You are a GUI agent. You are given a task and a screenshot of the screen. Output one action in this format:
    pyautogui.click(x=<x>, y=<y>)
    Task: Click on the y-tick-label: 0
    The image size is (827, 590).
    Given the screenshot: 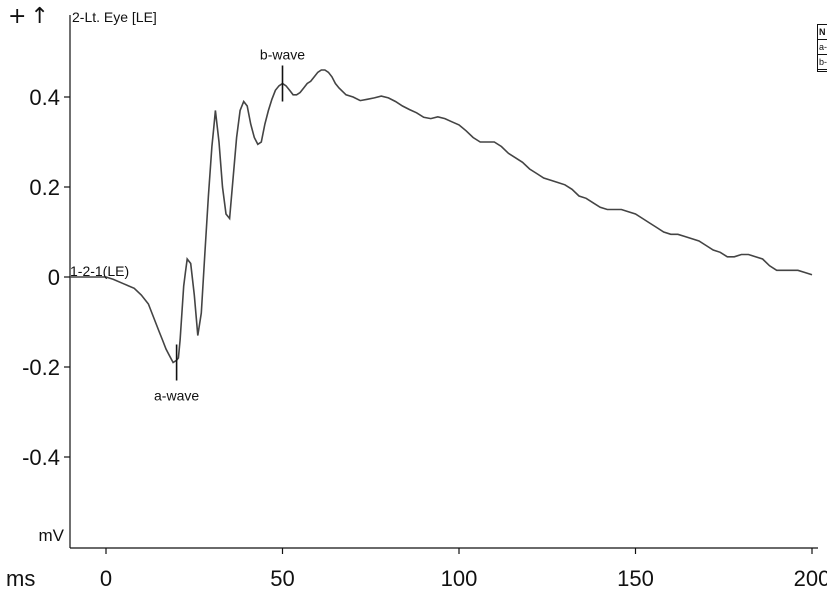 What is the action you would take?
    pyautogui.click(x=54, y=277)
    